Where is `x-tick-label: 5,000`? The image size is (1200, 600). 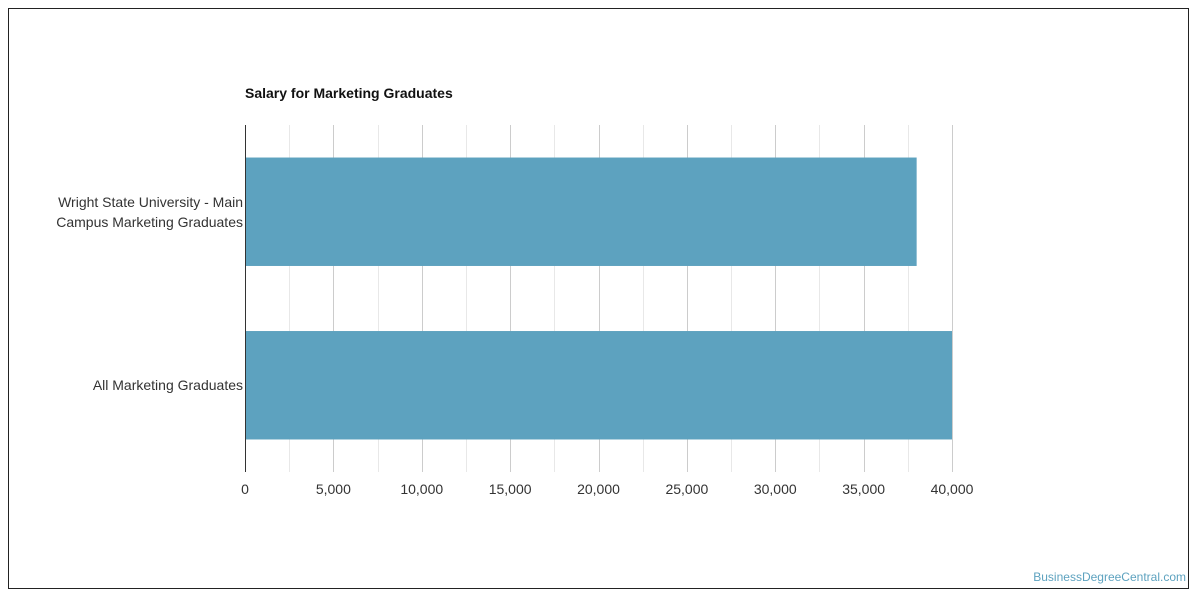 x-tick-label: 5,000 is located at coordinates (333, 489).